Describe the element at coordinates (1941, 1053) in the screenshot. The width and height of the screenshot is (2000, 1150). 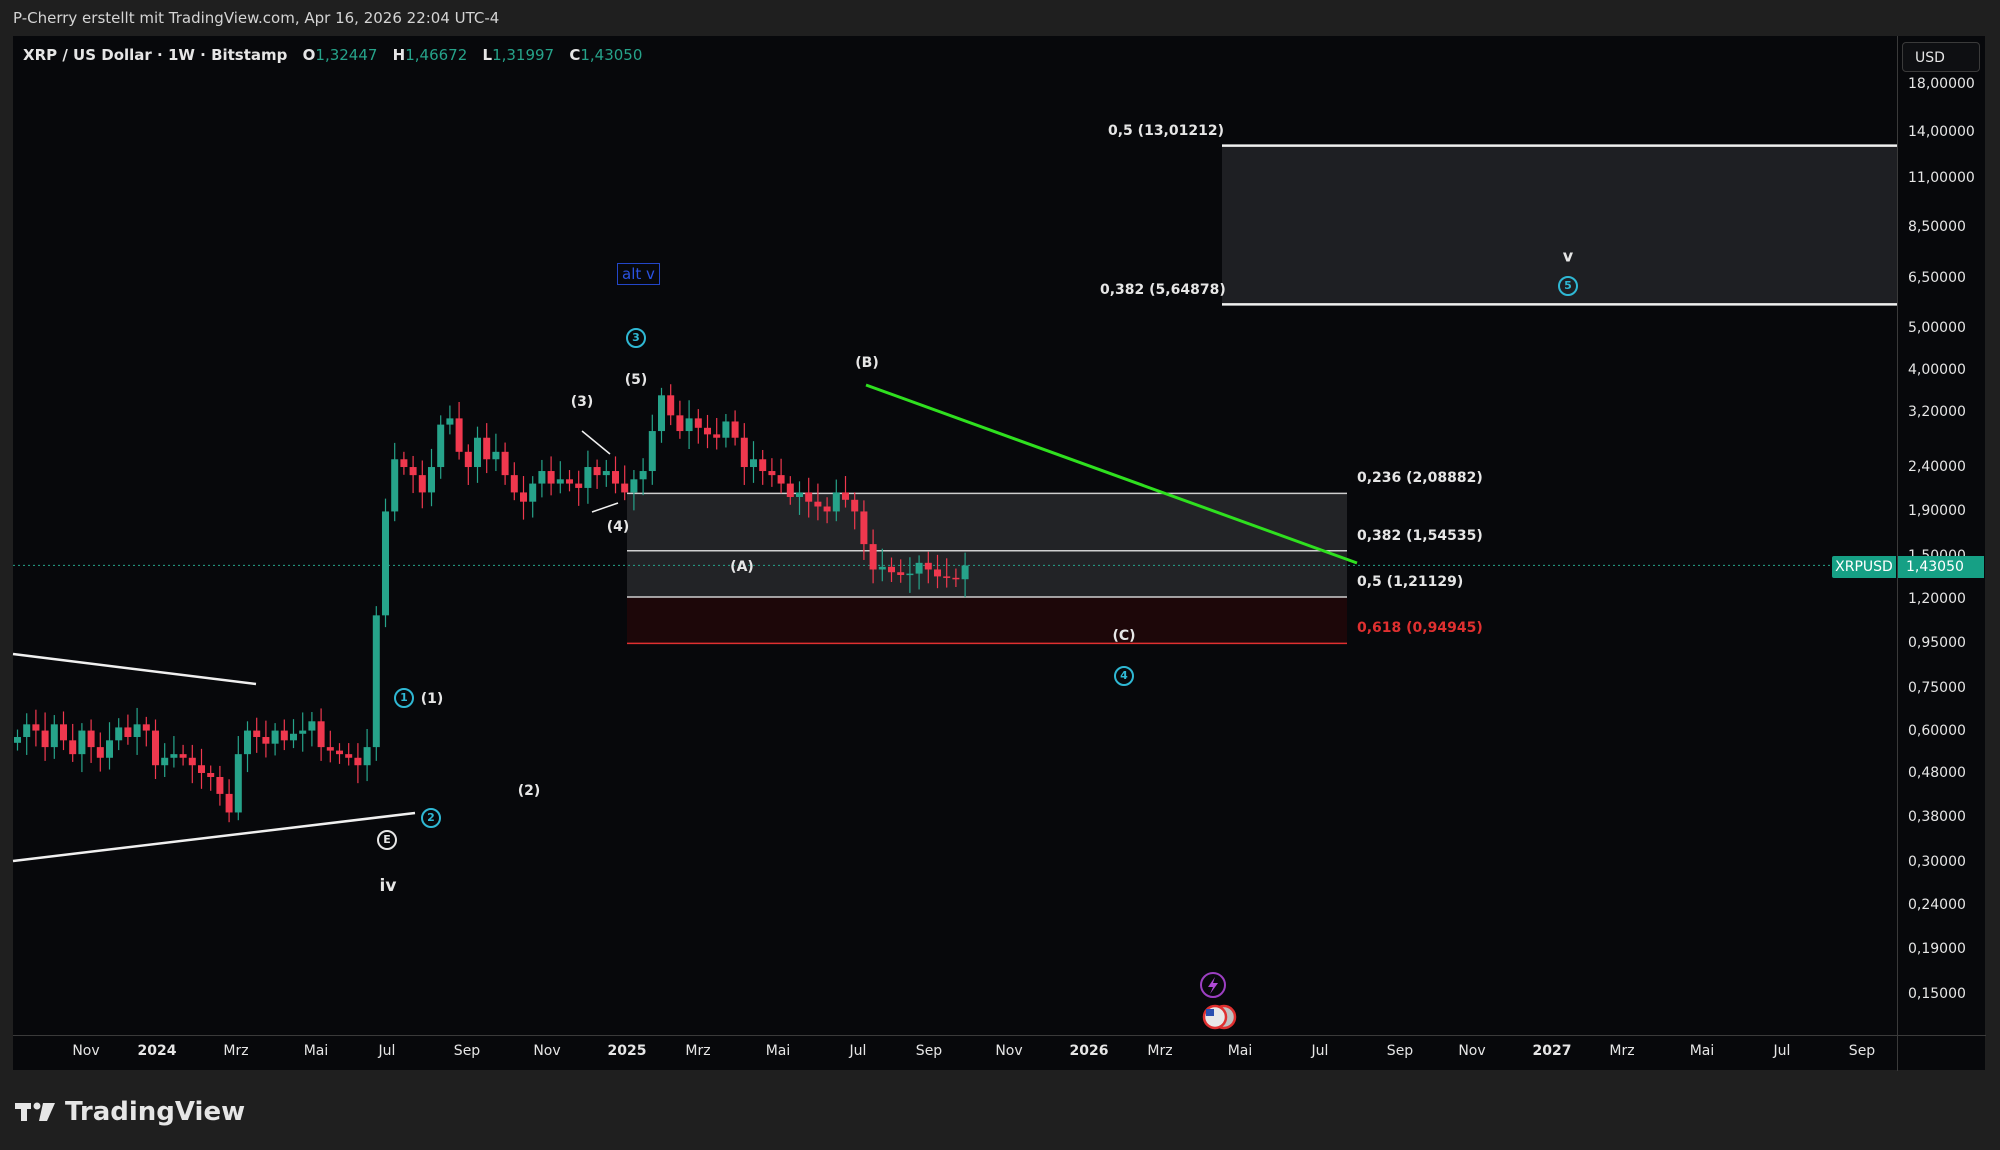
I see `axis-corner` at that location.